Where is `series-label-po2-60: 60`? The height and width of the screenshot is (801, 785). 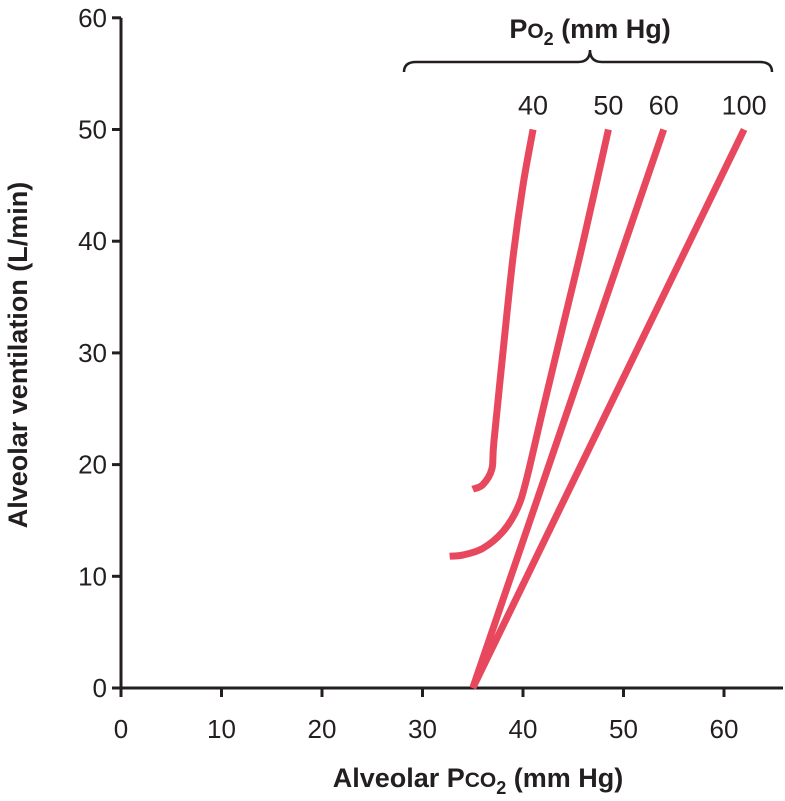
series-label-po2-60: 60 is located at coordinates (664, 106).